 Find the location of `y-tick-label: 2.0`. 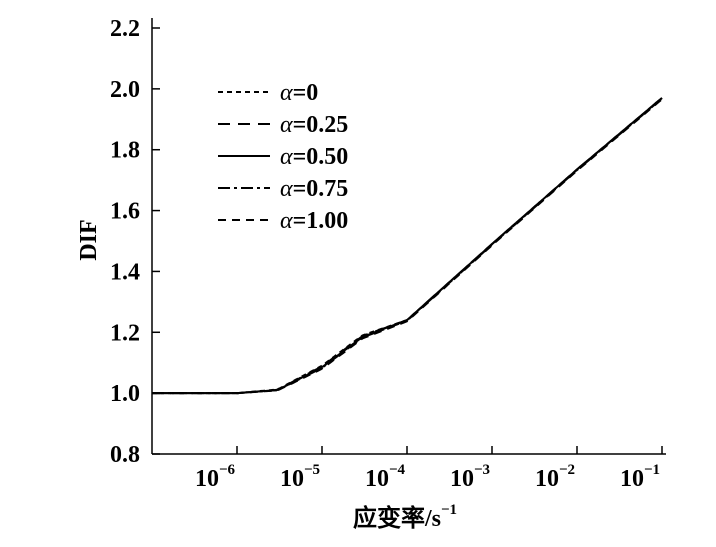

y-tick-label: 2.0 is located at coordinates (125, 90).